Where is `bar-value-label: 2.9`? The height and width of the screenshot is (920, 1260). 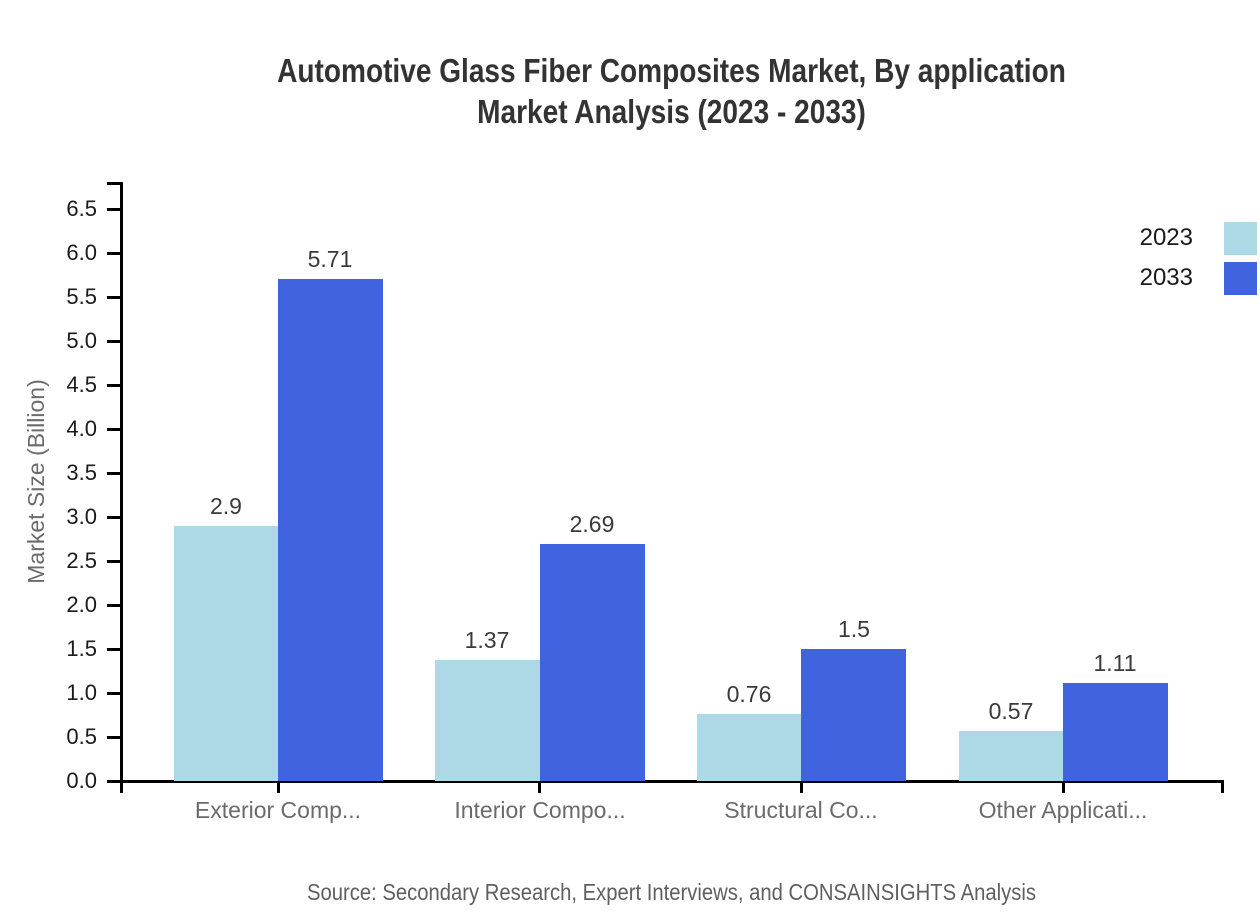
bar-value-label: 2.9 is located at coordinates (226, 506).